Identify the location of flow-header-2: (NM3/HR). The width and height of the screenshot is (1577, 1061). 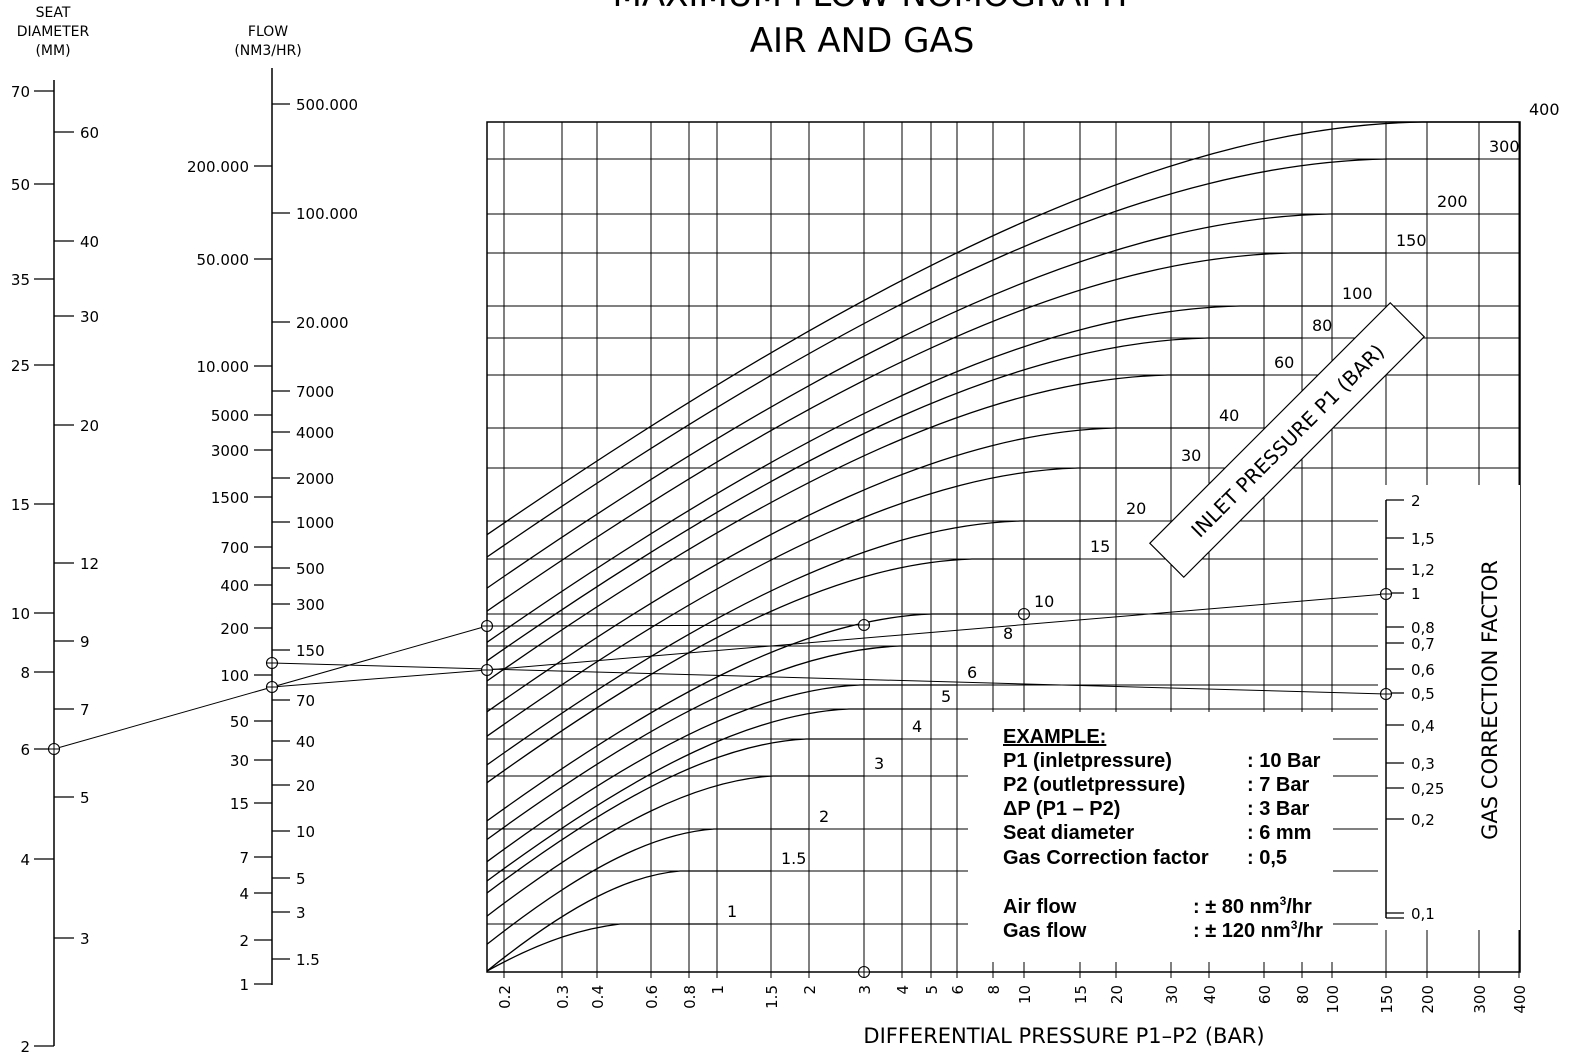
(267, 51).